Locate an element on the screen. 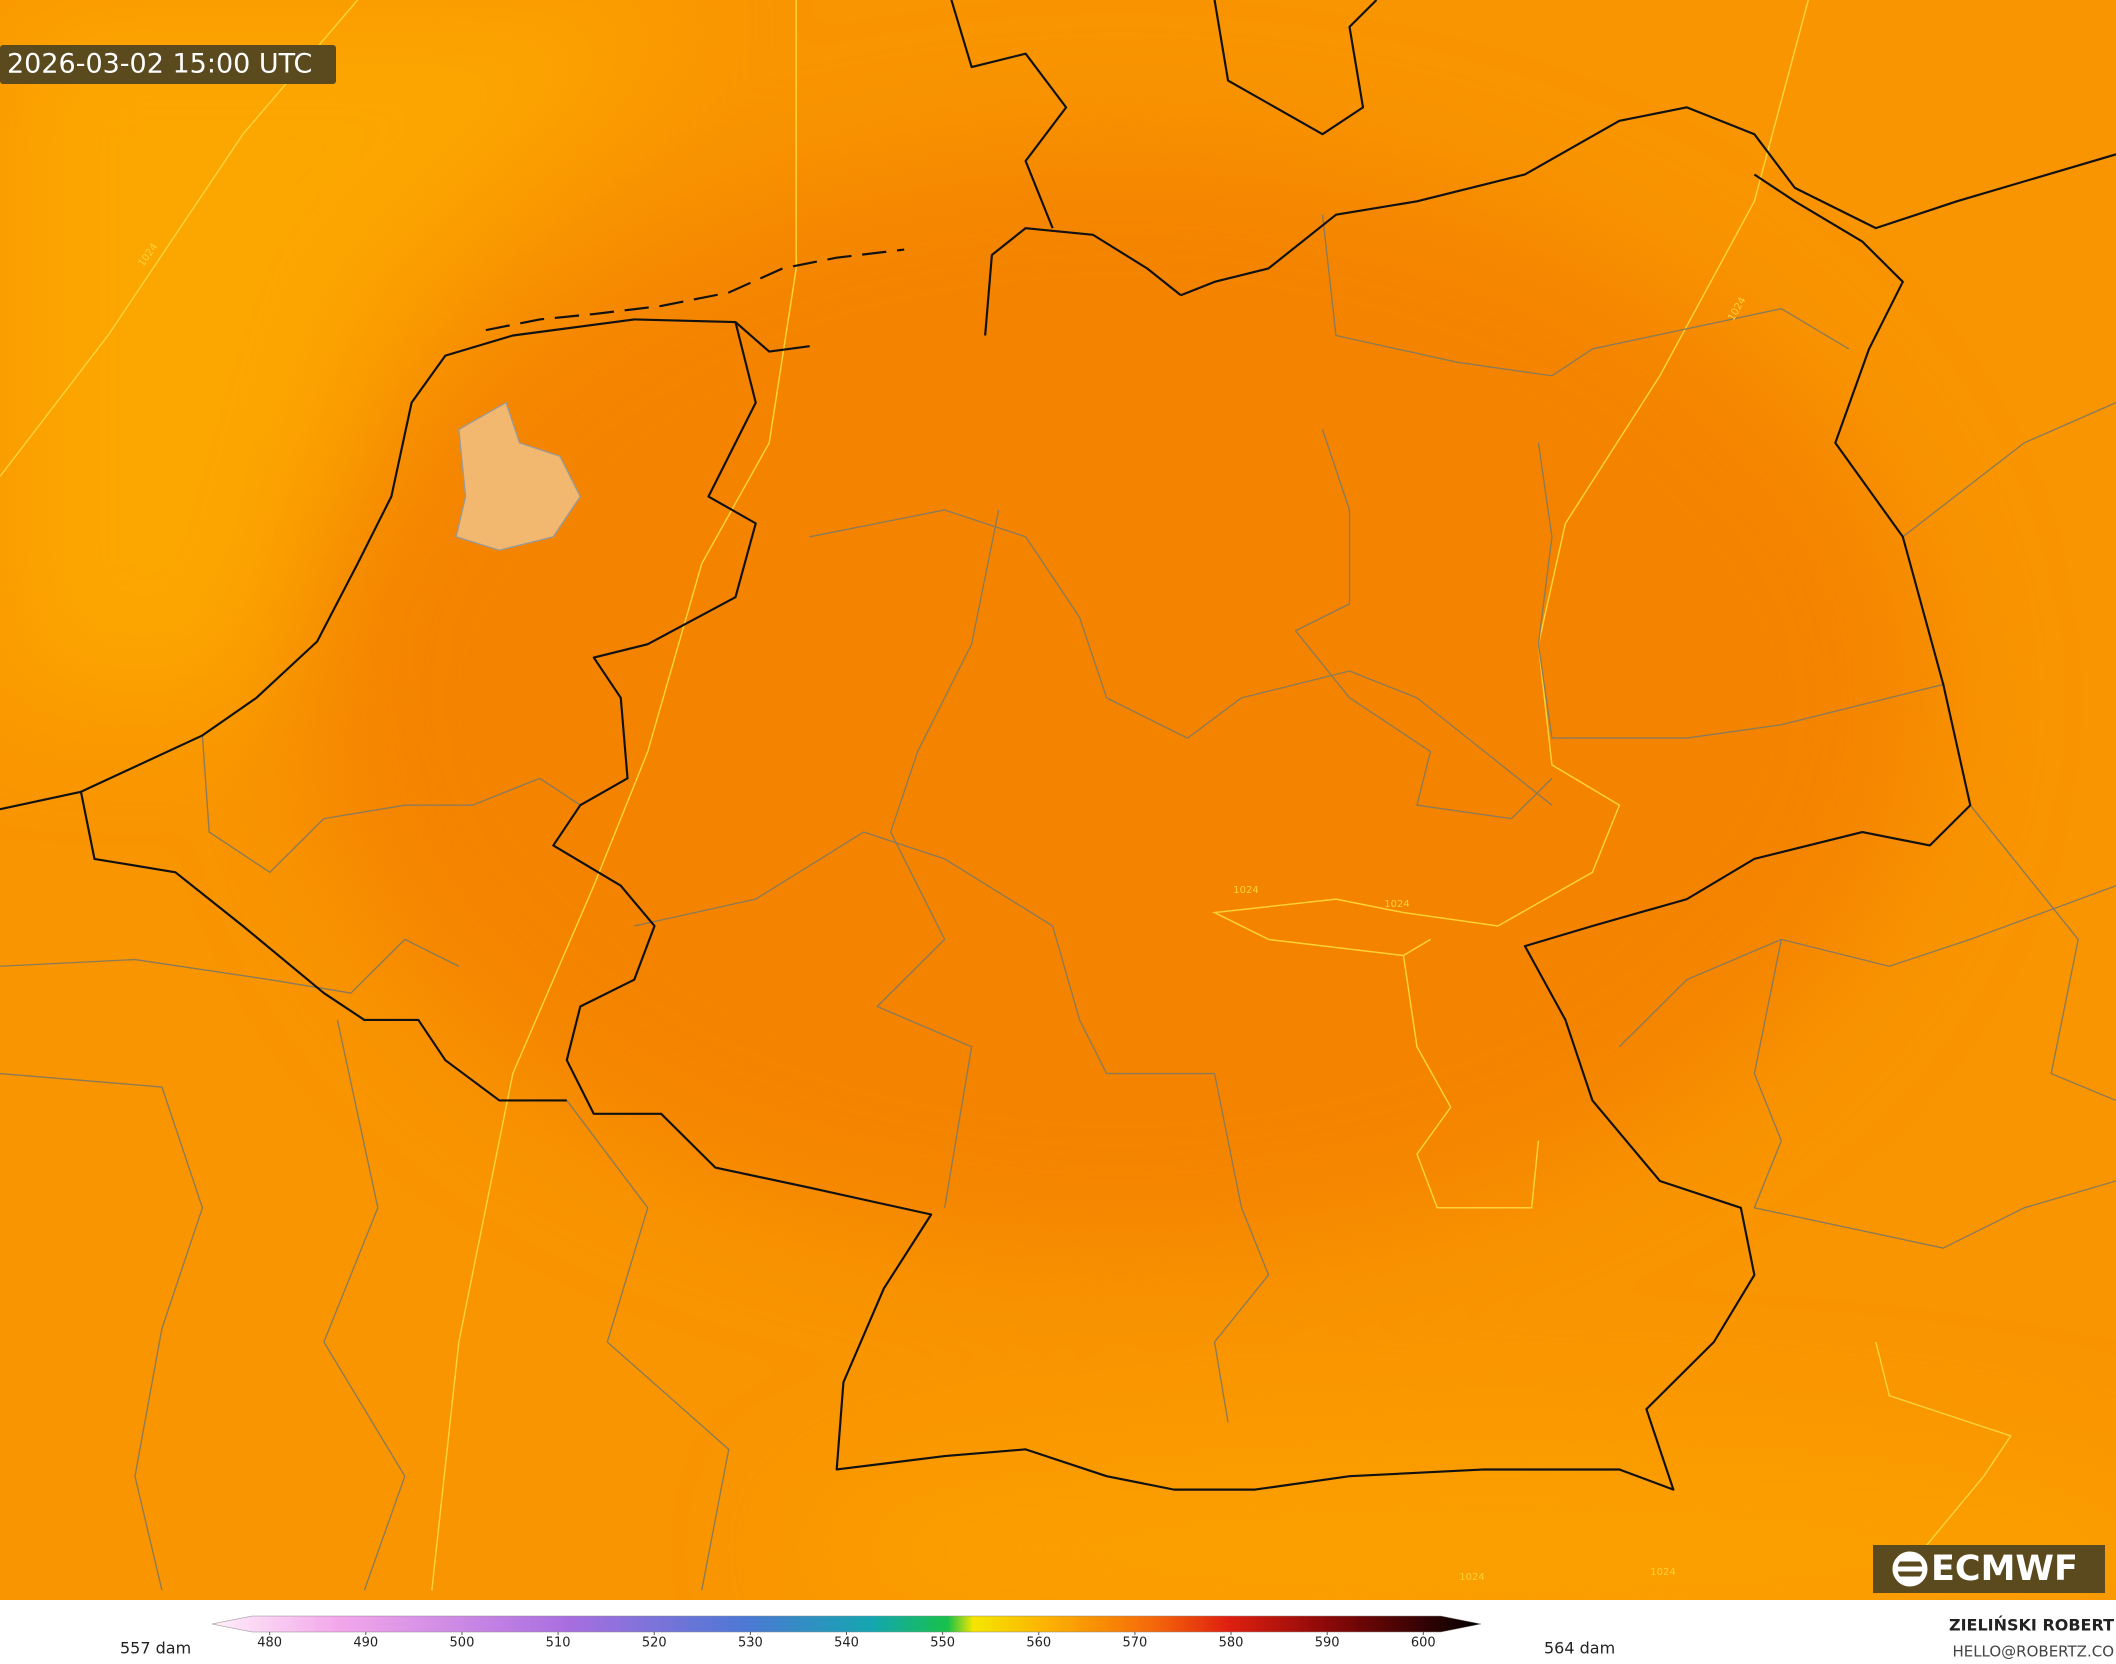 The image size is (2116, 1664). logo: ECMWF is located at coordinates (2004, 1569).